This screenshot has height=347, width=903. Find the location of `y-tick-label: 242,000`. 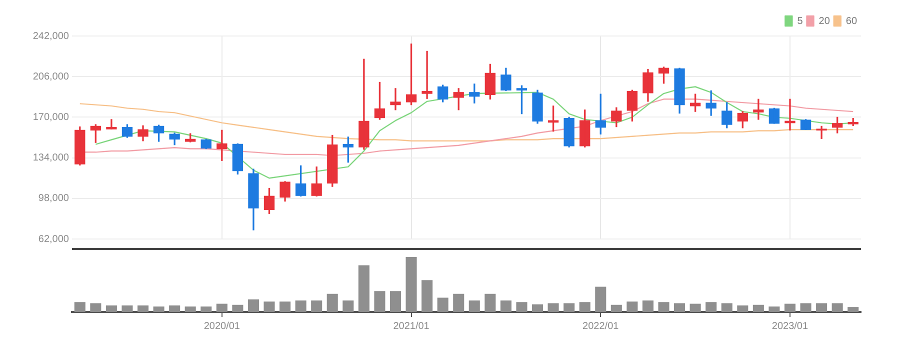

y-tick-label: 242,000 is located at coordinates (51, 36).